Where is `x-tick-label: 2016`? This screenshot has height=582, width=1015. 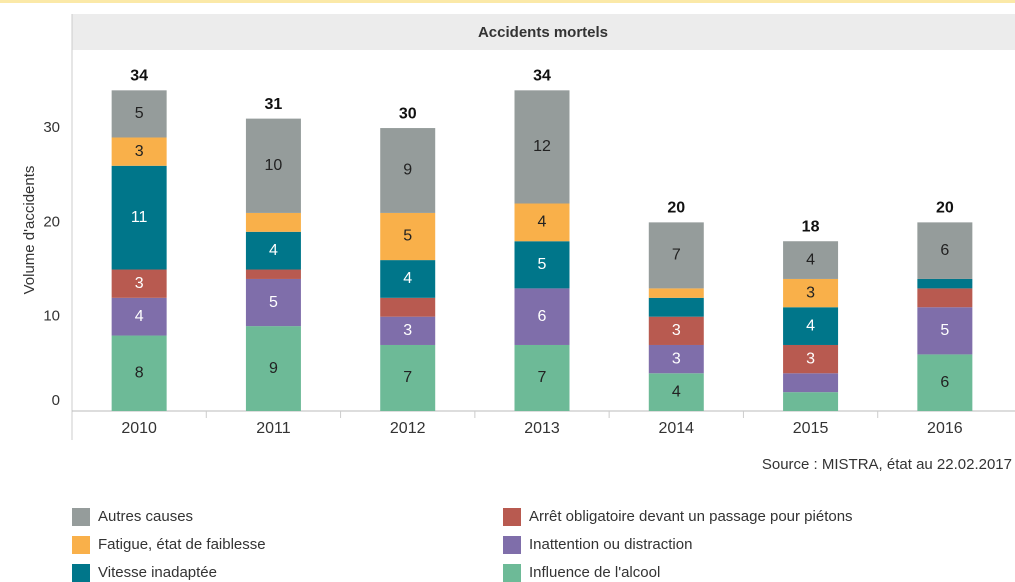
x-tick-label: 2016 is located at coordinates (945, 428).